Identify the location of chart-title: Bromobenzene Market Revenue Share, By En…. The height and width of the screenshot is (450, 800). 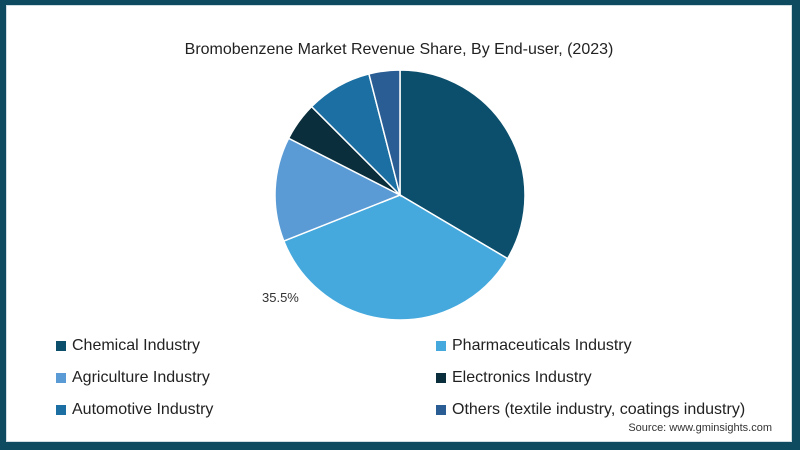
(399, 49).